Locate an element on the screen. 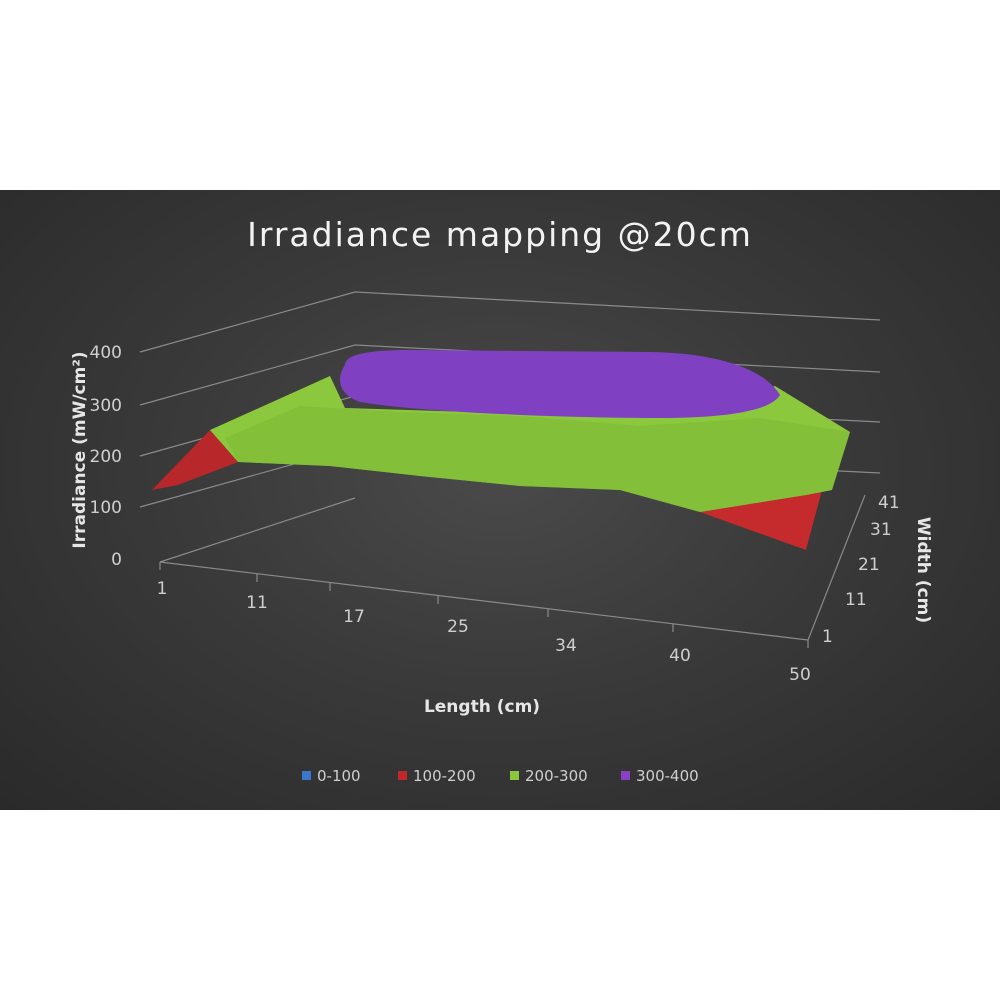 The width and height of the screenshot is (1000, 1000). y-axis-tick-labels: 41 31 21 11 1 is located at coordinates (861, 570).